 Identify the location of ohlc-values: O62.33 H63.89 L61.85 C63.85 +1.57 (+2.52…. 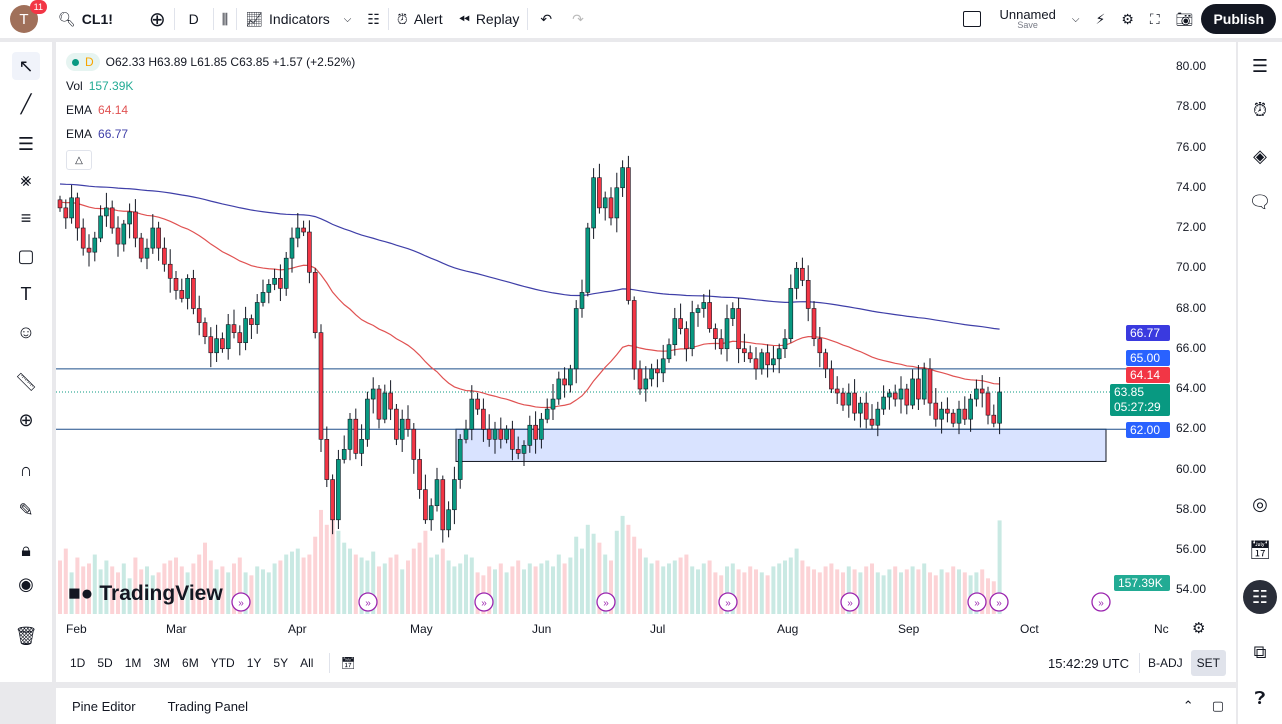
(230, 62).